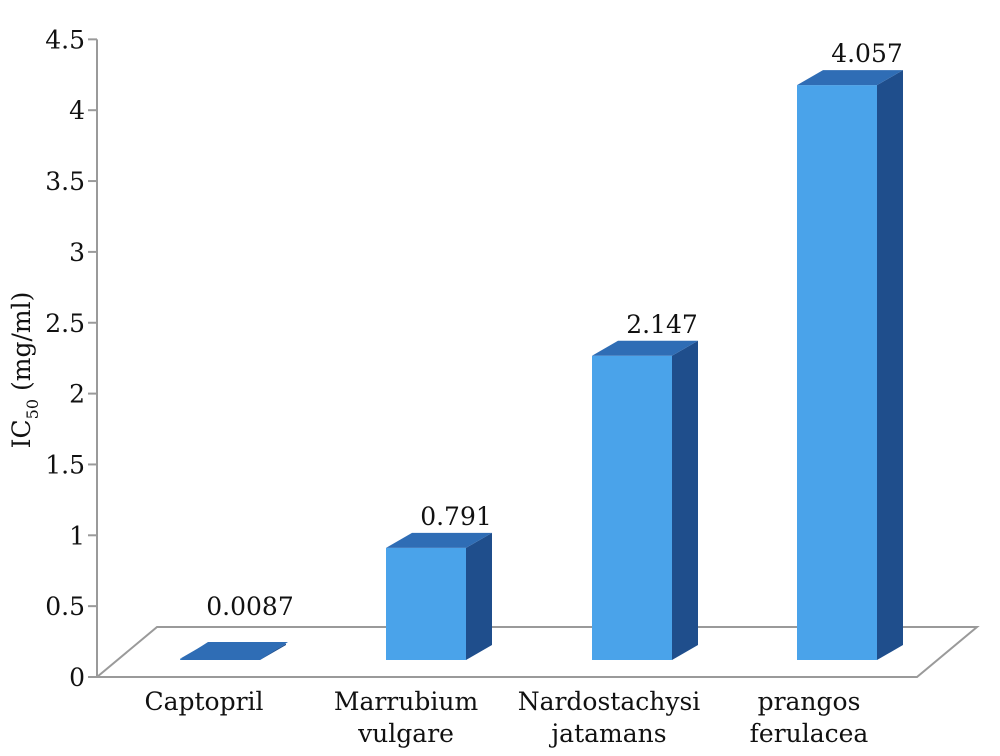 Image resolution: width=1000 pixels, height=756 pixels. Describe the element at coordinates (65, 323) in the screenshot. I see `y-tick-label: 2.5` at that location.